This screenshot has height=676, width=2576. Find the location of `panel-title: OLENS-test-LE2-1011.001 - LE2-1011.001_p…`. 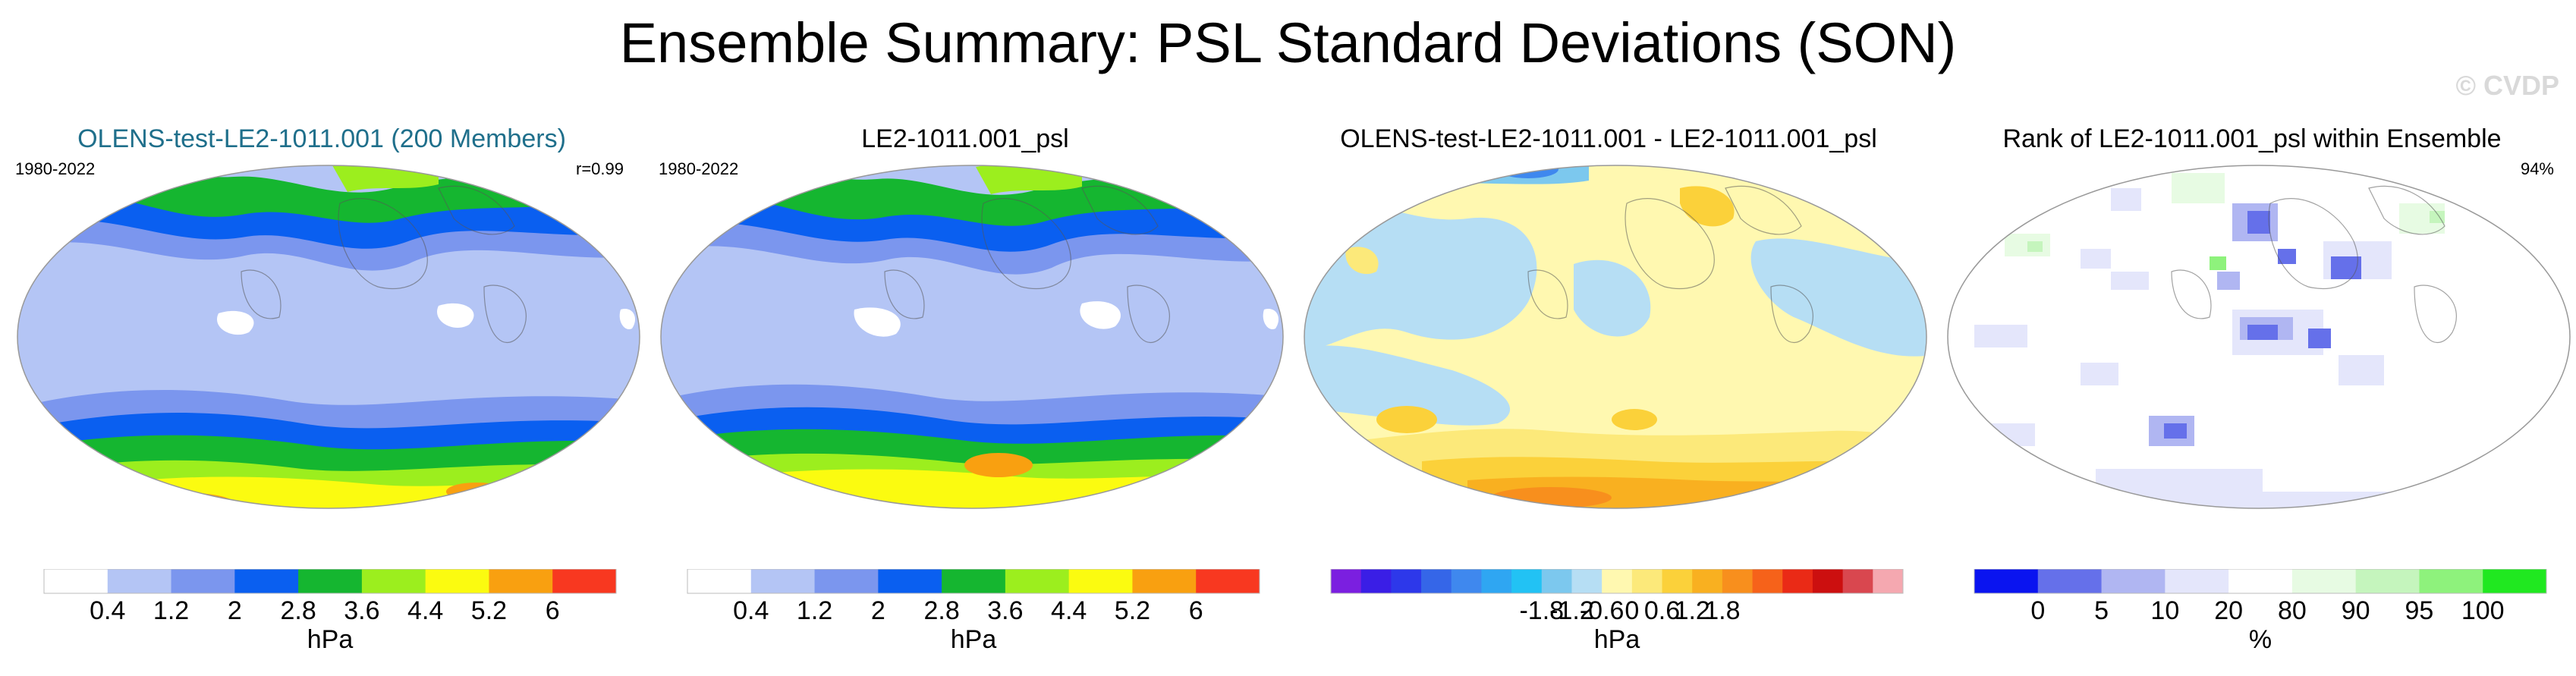

panel-title: OLENS-test-LE2-1011.001 - LE2-1011.001_p… is located at coordinates (1608, 138).